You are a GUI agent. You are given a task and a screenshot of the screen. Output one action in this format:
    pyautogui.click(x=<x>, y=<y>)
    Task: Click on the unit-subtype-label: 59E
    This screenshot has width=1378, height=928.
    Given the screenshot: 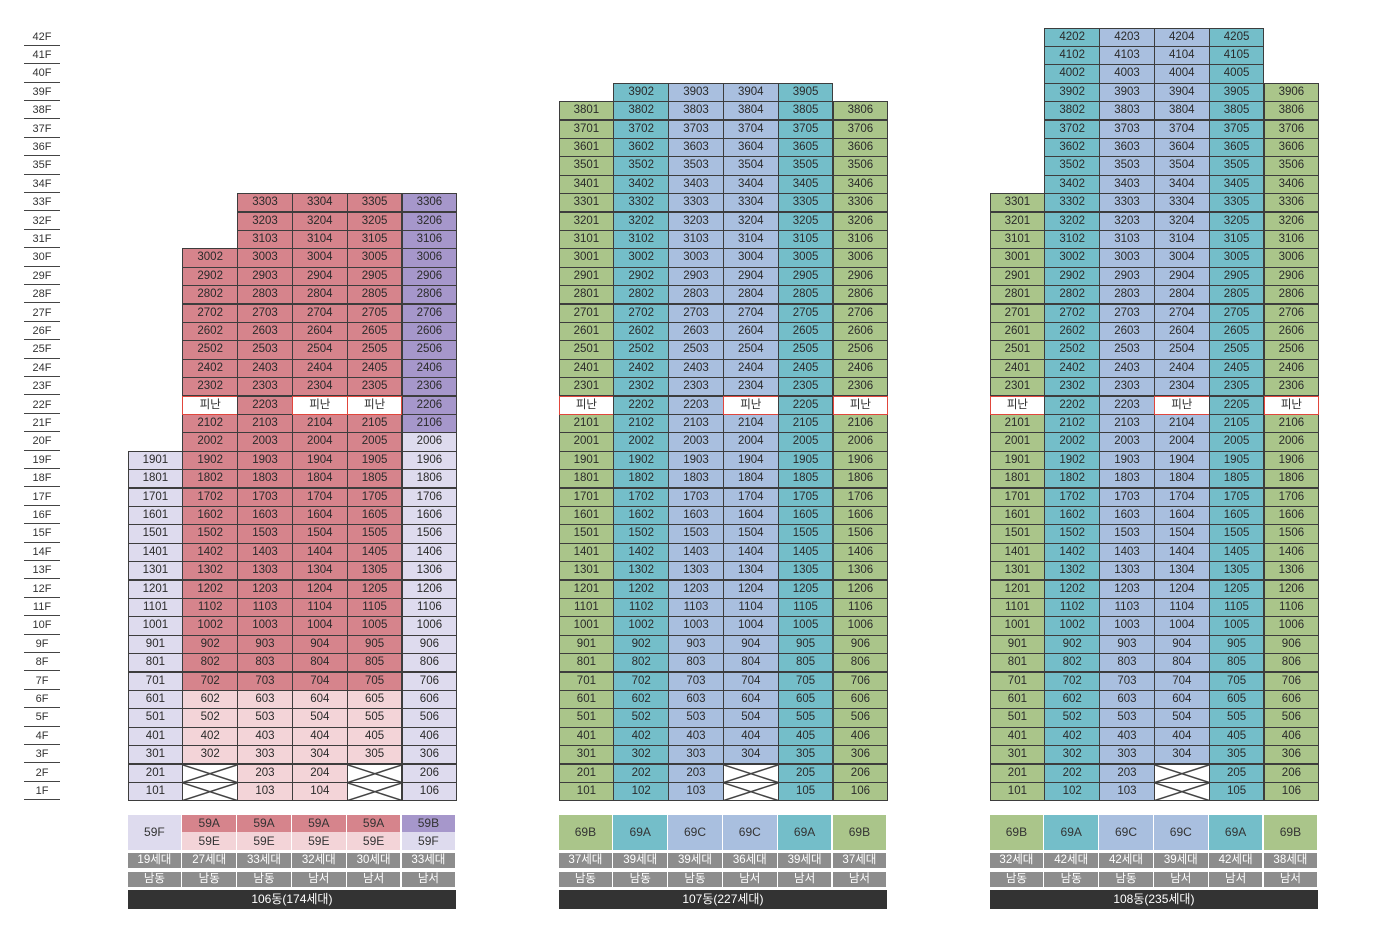 What is the action you would take?
    pyautogui.click(x=319, y=841)
    